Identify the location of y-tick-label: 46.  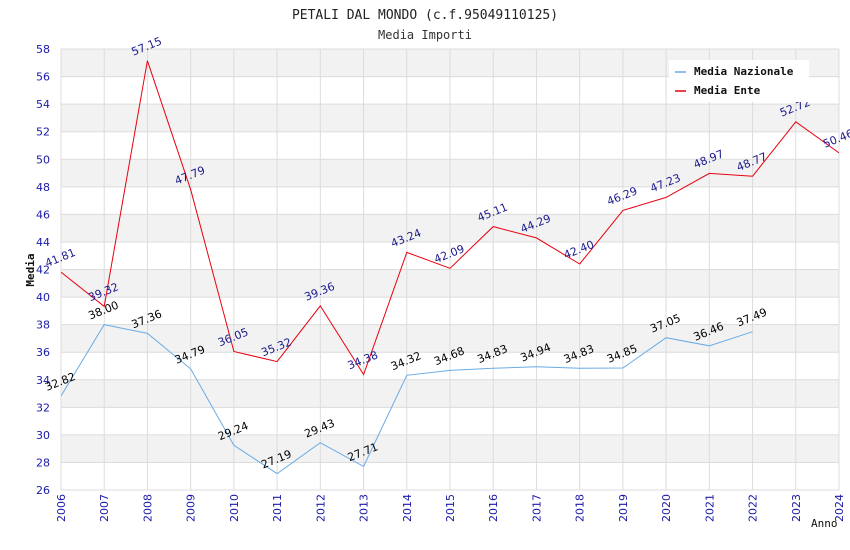
(43, 214).